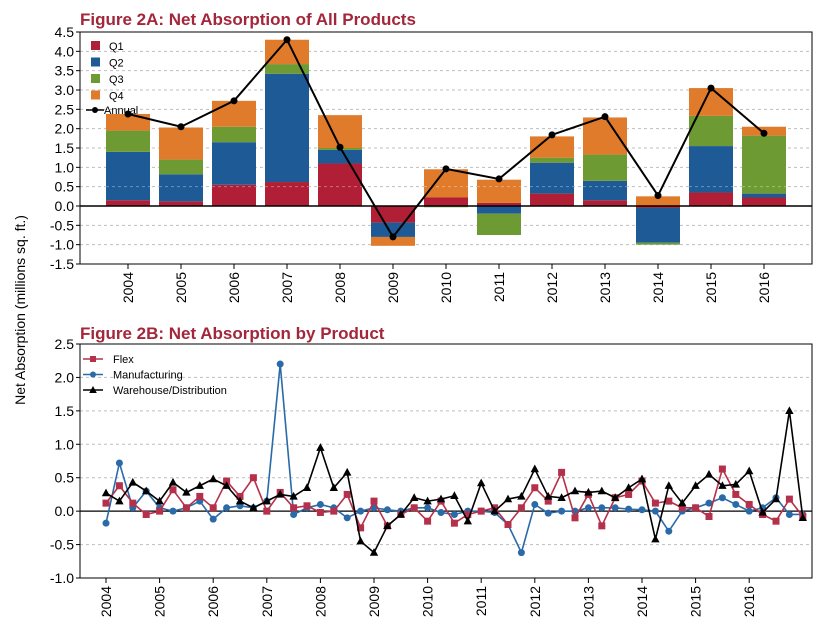 This screenshot has height=636, width=836. I want to click on bar-q1-2013, so click(605, 203).